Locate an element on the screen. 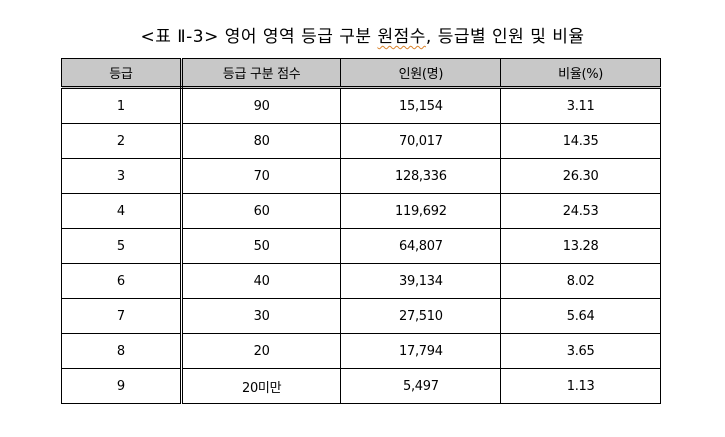  cell-cutoff-score: 20 is located at coordinates (261, 351).